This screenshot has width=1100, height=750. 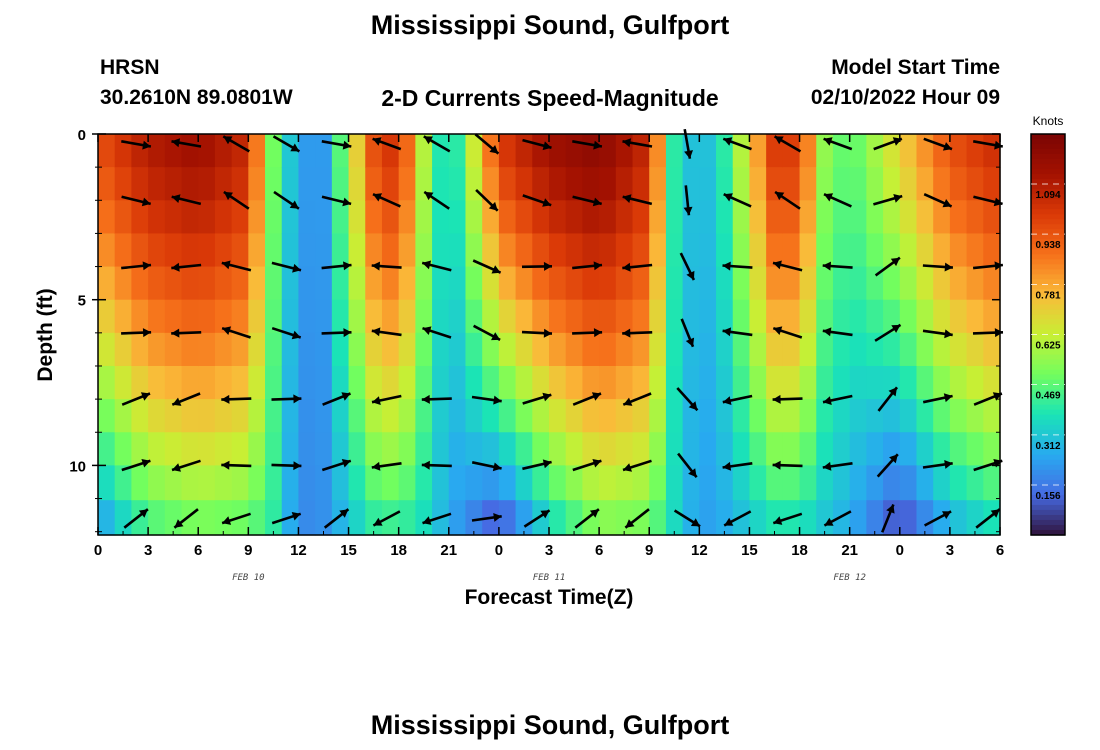 What do you see at coordinates (905, 97) in the screenshot?
I see `model-start-value: 02/10/2022 Hour 09` at bounding box center [905, 97].